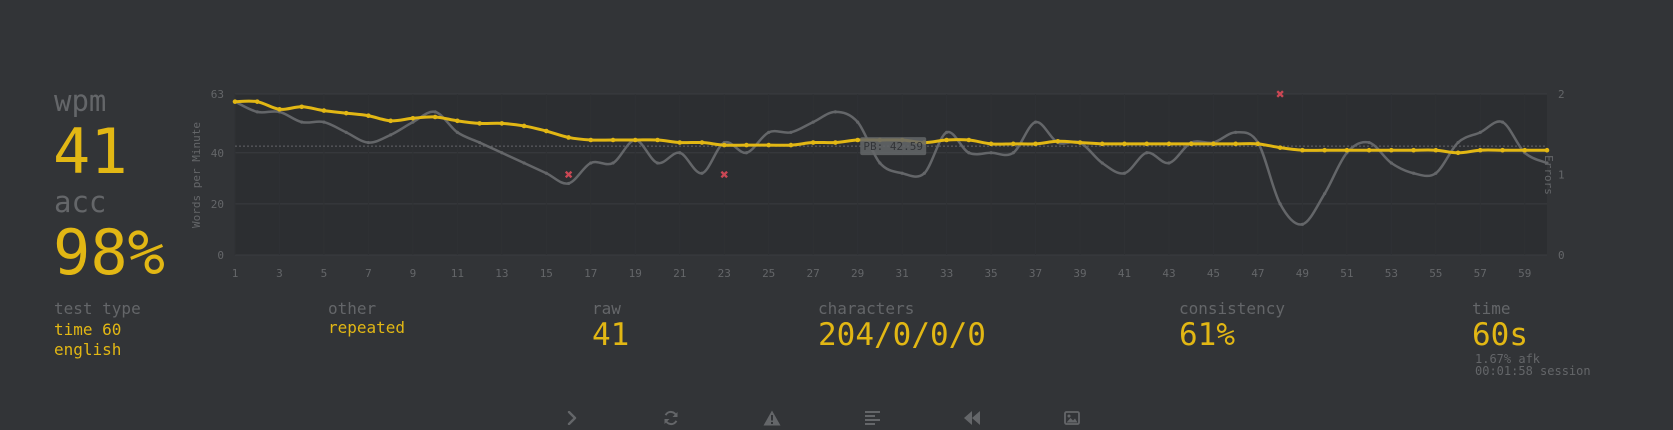 The height and width of the screenshot is (430, 1673). Describe the element at coordinates (1561, 255) in the screenshot. I see `y2-tick-label: 0` at that location.